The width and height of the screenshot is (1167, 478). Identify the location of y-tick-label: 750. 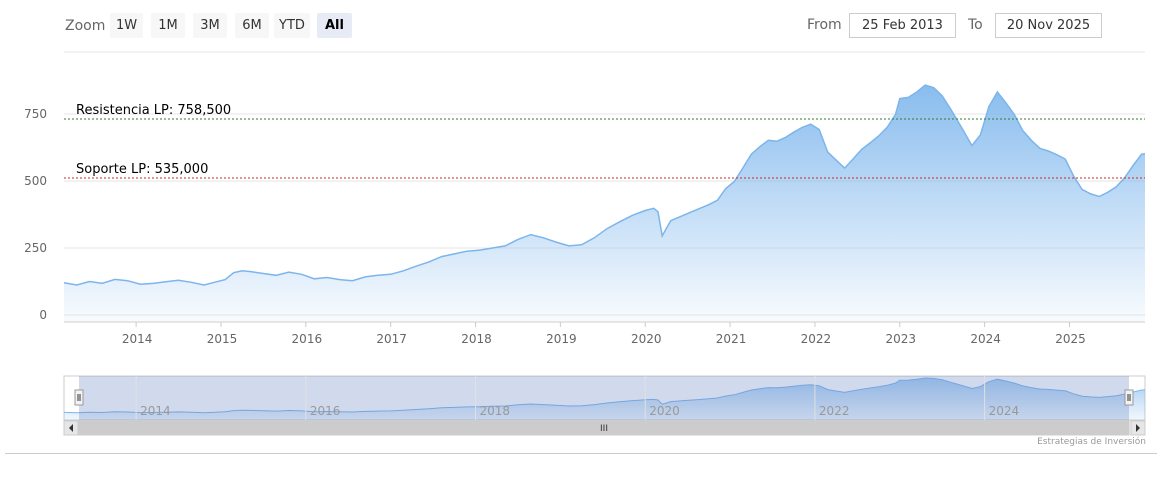
(35, 114).